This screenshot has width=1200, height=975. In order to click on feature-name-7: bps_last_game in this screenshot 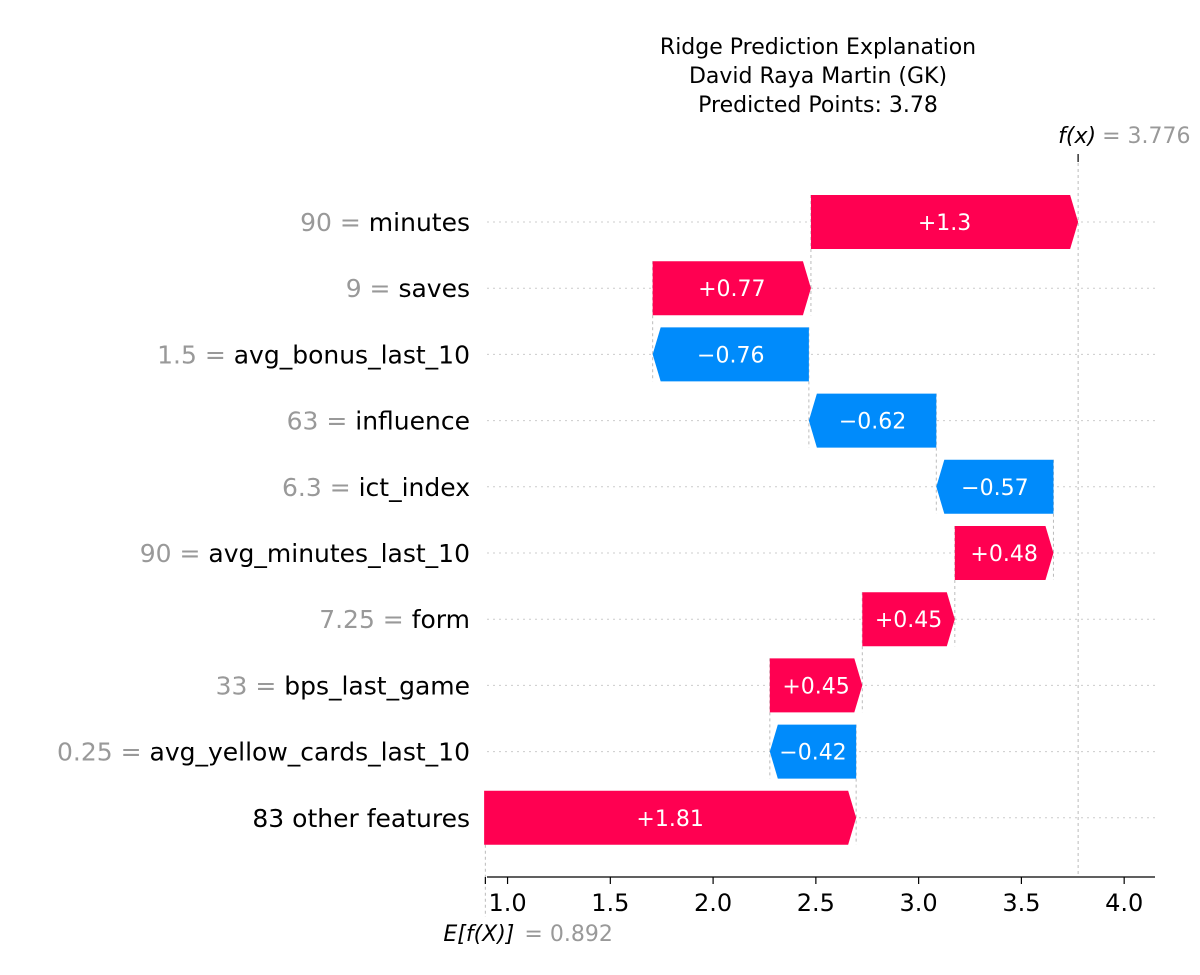, I will do `click(377, 685)`.